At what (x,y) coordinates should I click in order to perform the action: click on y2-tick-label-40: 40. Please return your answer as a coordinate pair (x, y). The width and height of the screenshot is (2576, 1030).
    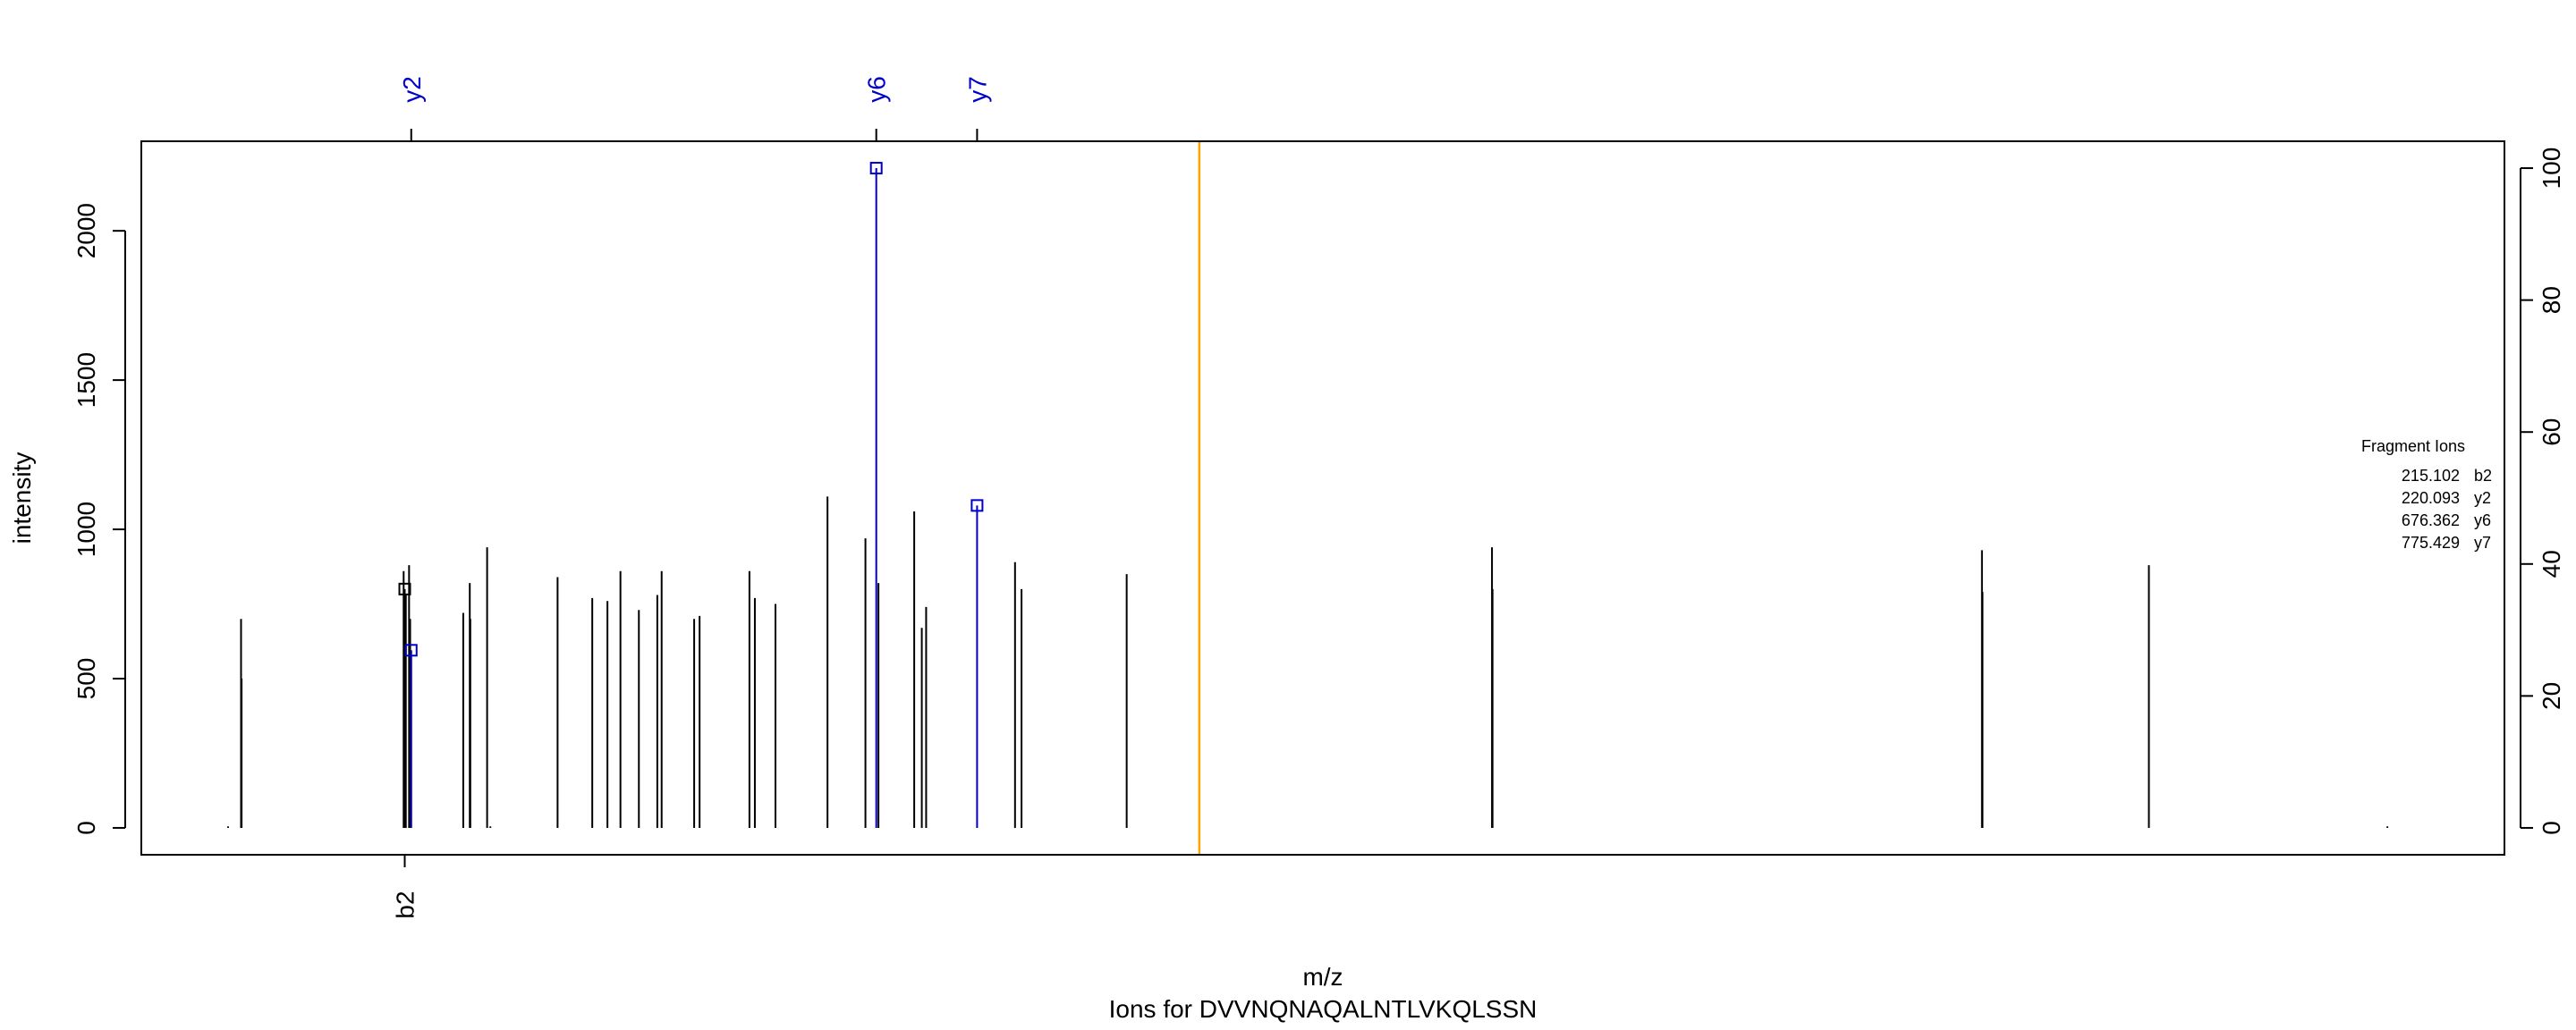
    Looking at the image, I should click on (2551, 564).